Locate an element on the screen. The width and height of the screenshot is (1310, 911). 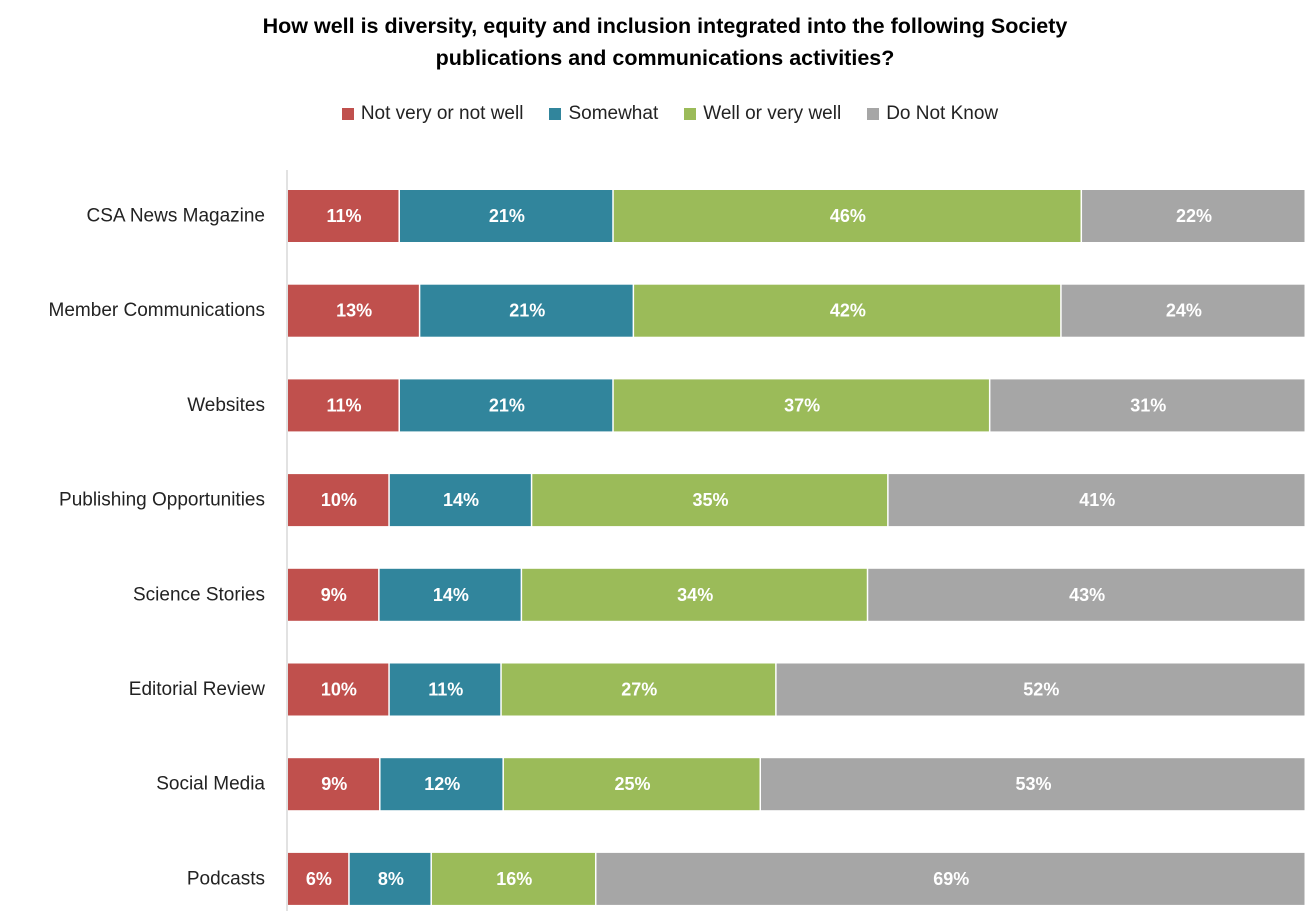
legend-item-dont-know: Do Not Know is located at coordinates (932, 114).